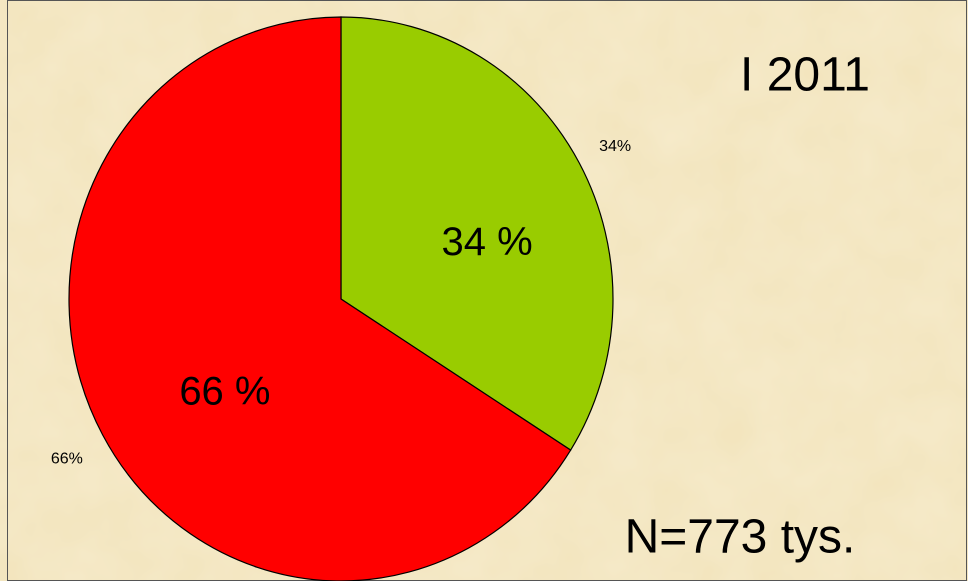  What do you see at coordinates (805, 75) in the screenshot?
I see `chart-title: I 2011` at bounding box center [805, 75].